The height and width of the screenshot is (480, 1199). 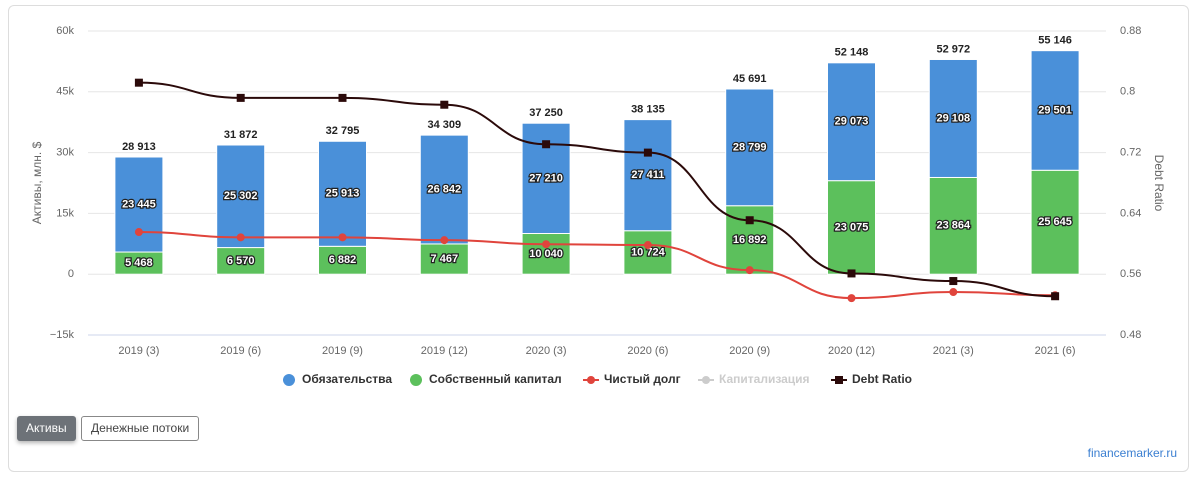 What do you see at coordinates (764, 379) in the screenshot?
I see `legend-label: Капитализация` at bounding box center [764, 379].